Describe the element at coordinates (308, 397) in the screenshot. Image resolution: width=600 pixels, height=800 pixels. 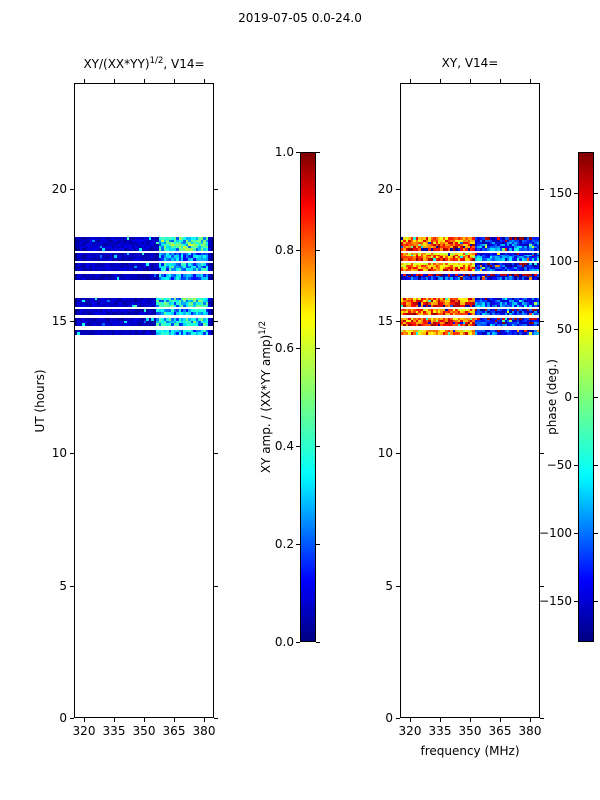
I see `amp-colorbar` at that location.